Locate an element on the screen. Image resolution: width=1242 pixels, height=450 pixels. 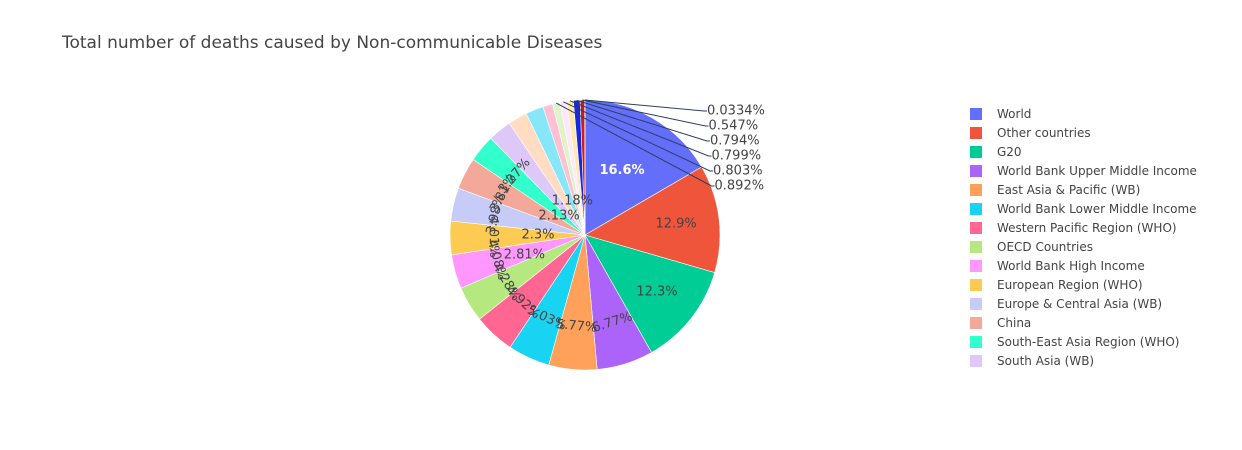
slice-label: 2.13% is located at coordinates (558, 216).